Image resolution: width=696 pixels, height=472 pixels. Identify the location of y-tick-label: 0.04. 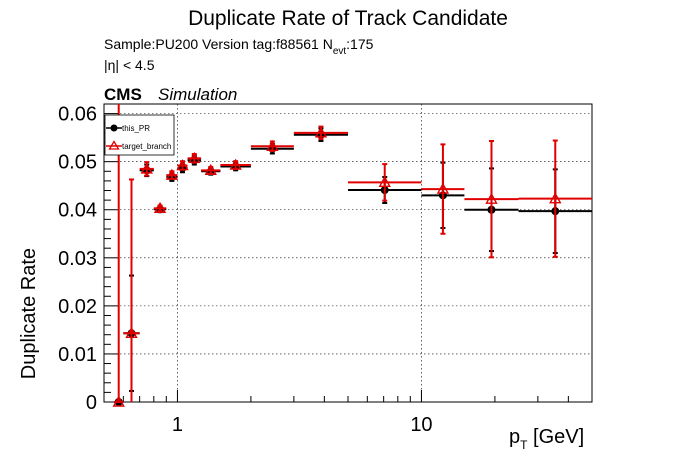
(77, 211).